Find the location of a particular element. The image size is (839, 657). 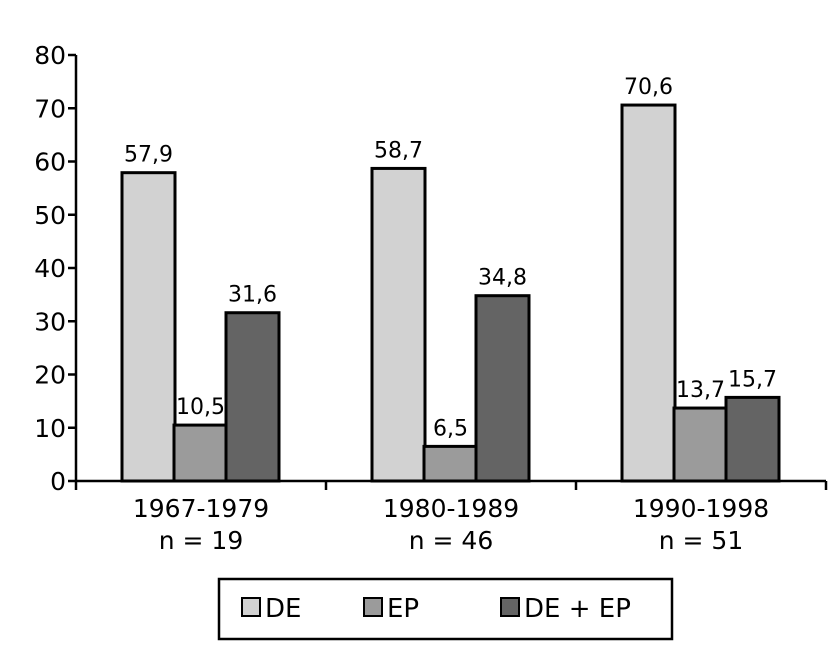

bar-ep-1980-1989 is located at coordinates (450, 463).